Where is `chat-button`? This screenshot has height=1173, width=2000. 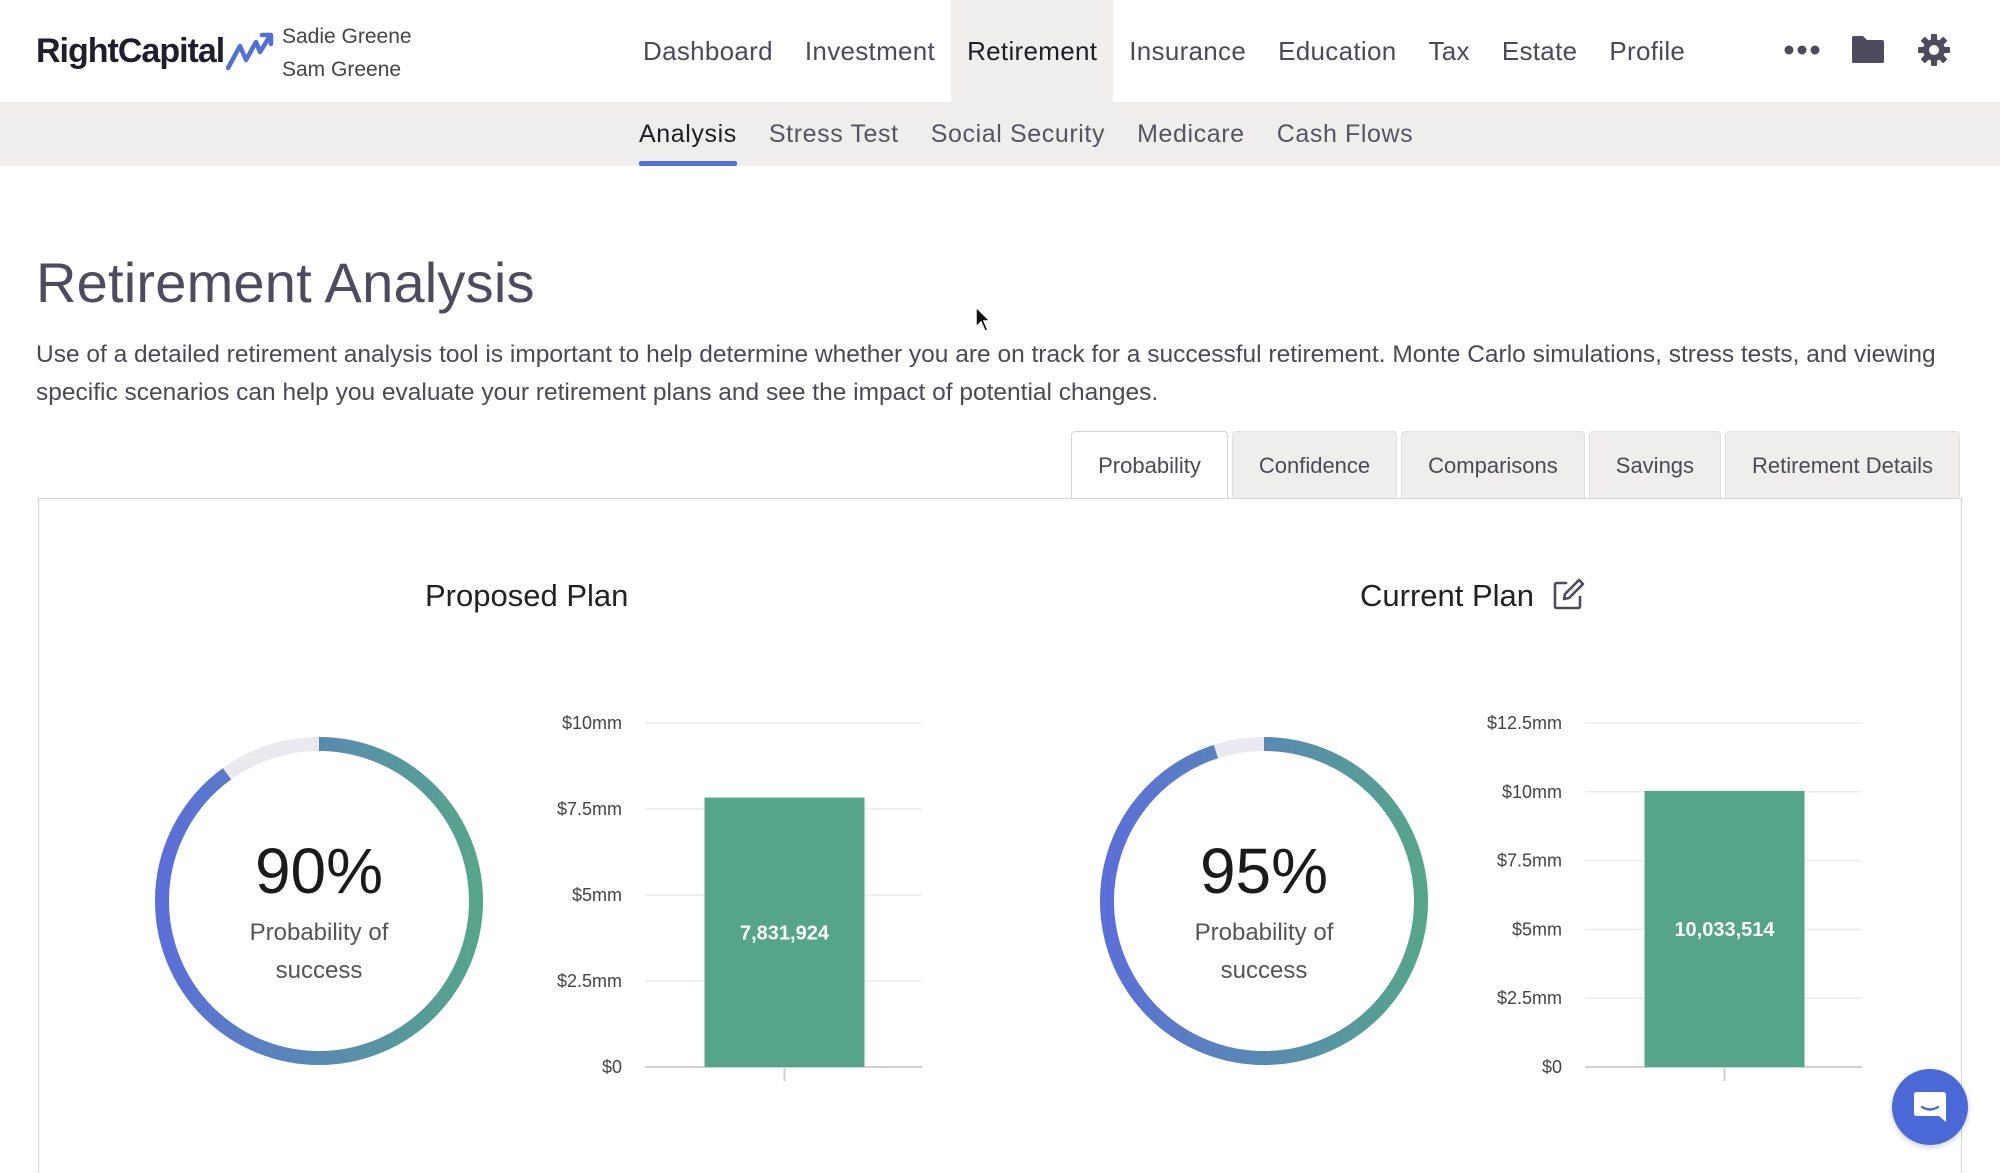 chat-button is located at coordinates (1930, 1107).